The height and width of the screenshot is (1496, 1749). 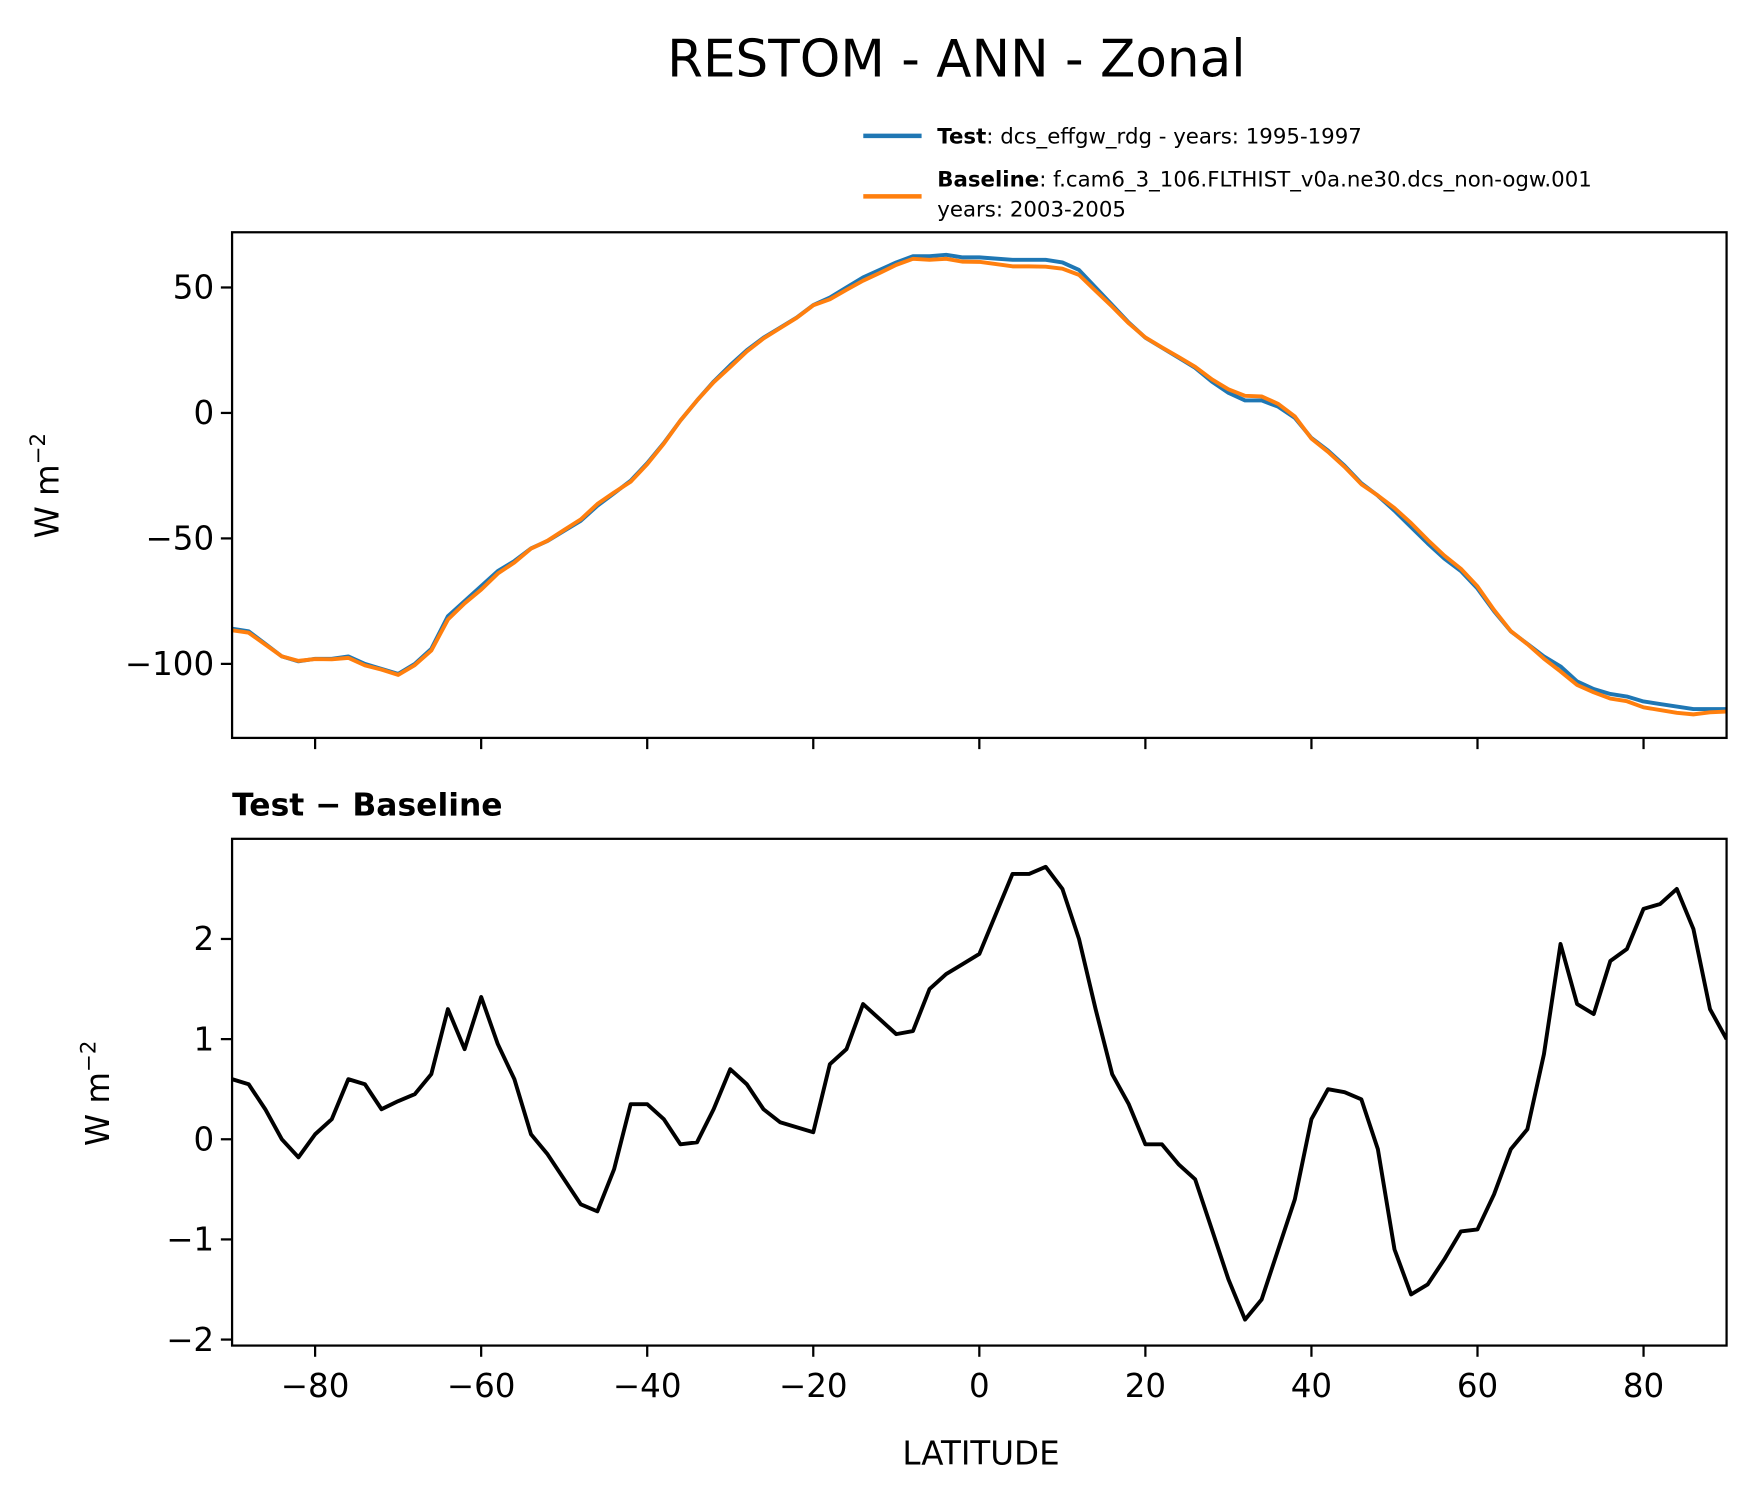 I want to click on y-tick-label: 2, so click(x=203, y=939).